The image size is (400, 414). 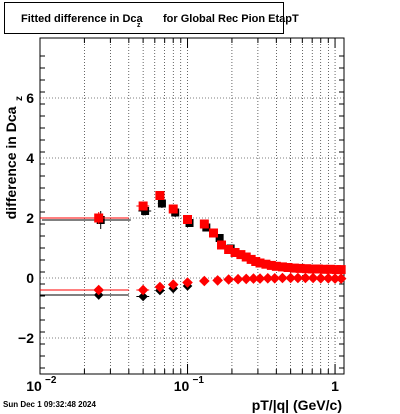 I want to click on x-tick-label-base: 1, so click(x=335, y=386).